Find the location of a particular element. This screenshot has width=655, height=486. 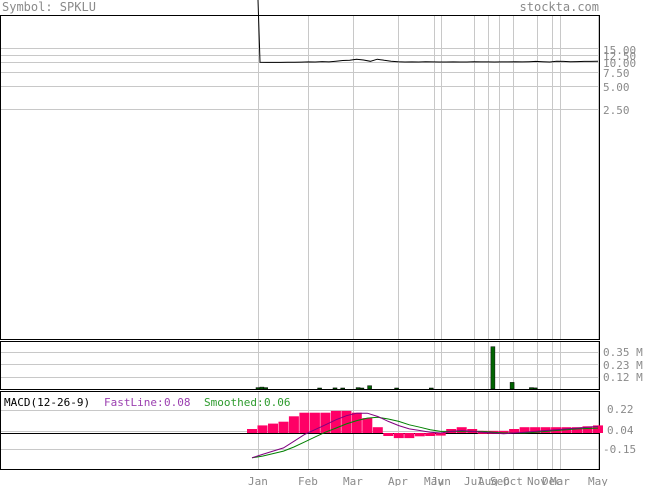

macd-layer is located at coordinates (425, 434).